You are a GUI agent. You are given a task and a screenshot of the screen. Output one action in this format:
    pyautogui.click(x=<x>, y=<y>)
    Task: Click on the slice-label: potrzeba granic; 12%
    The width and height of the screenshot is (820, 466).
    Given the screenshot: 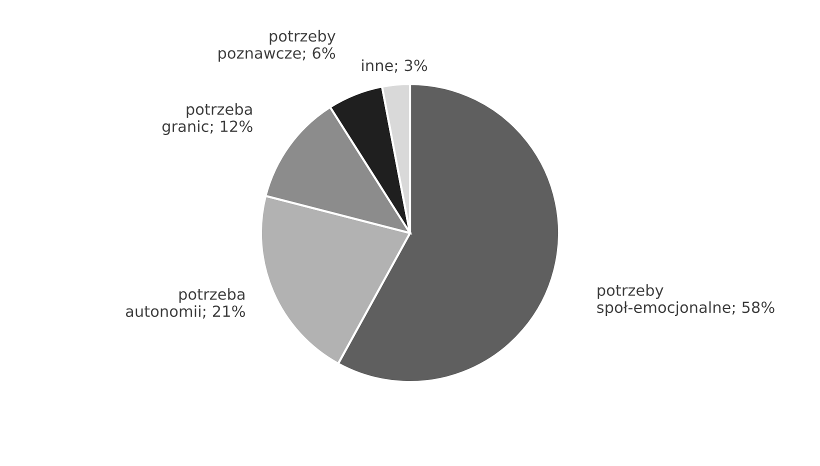 What is the action you would take?
    pyautogui.click(x=207, y=119)
    